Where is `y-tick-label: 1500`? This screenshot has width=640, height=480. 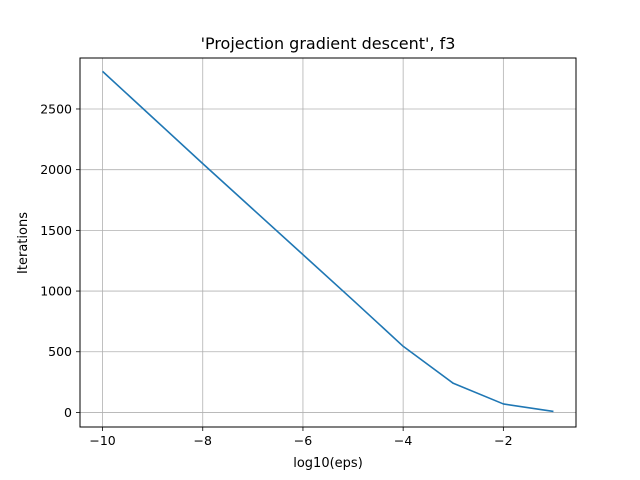
y-tick-label: 1500 is located at coordinates (56, 230).